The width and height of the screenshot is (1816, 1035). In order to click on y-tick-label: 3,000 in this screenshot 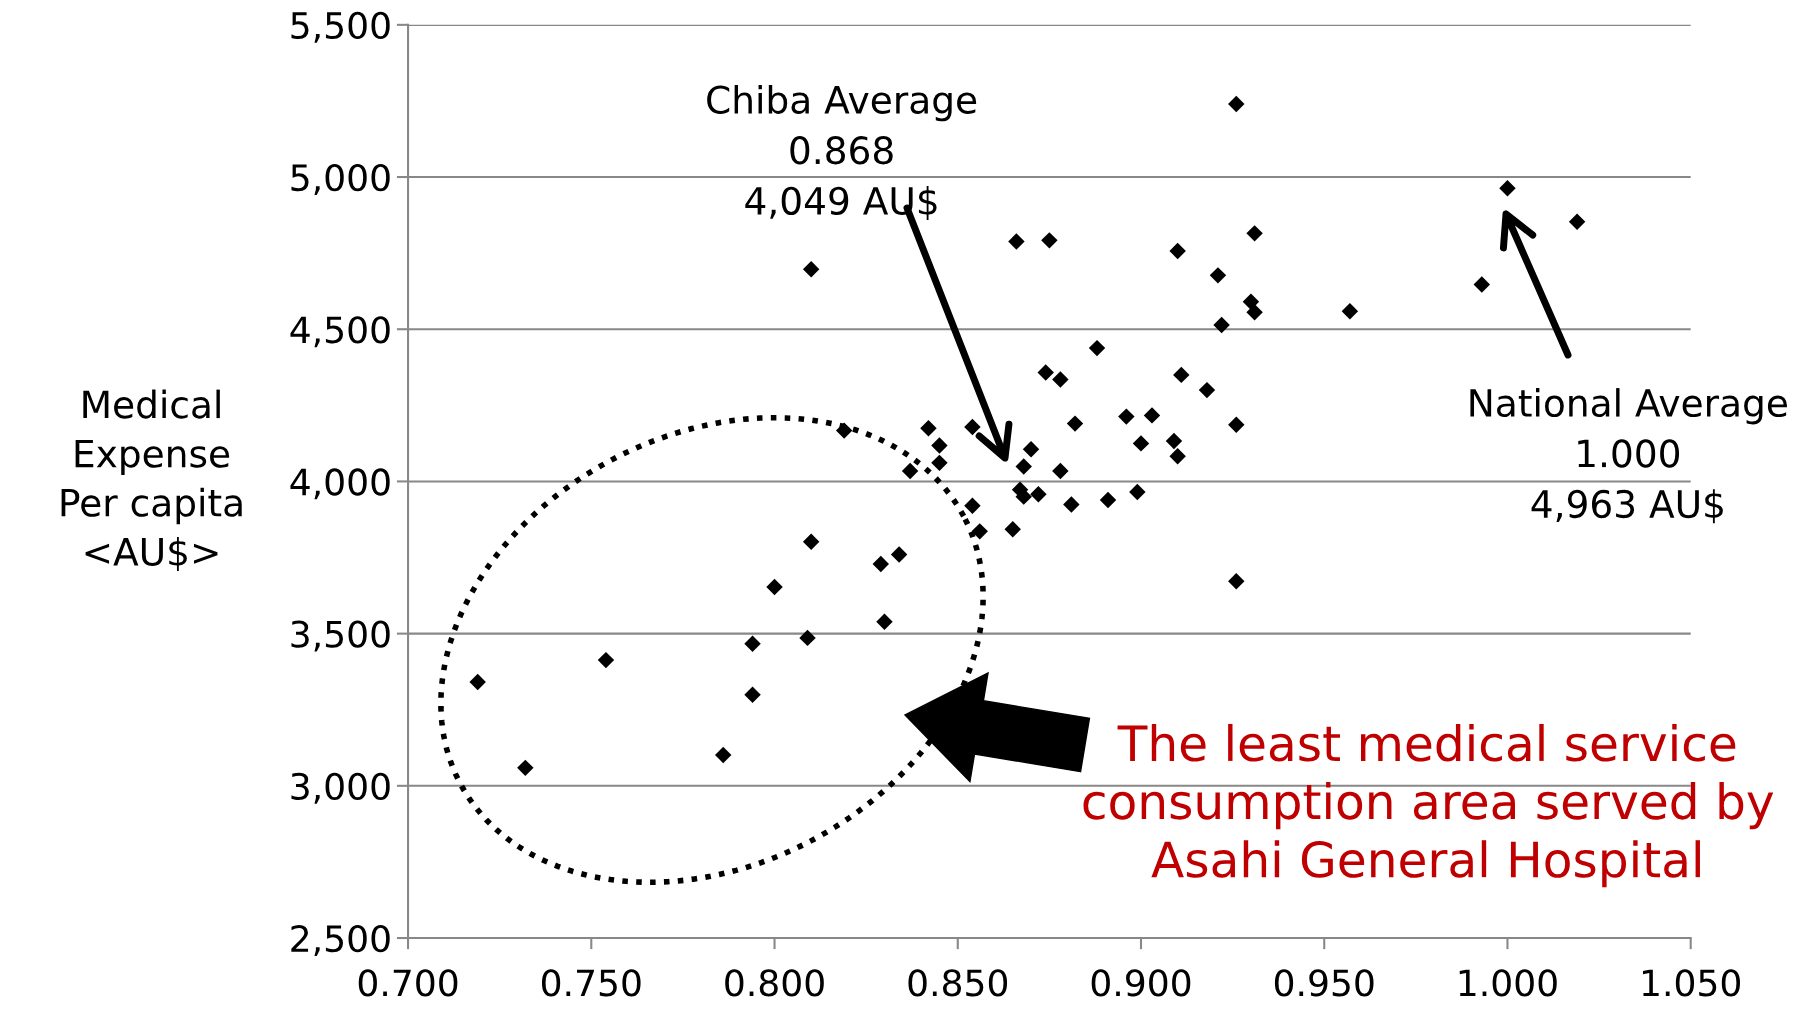, I will do `click(340, 788)`.